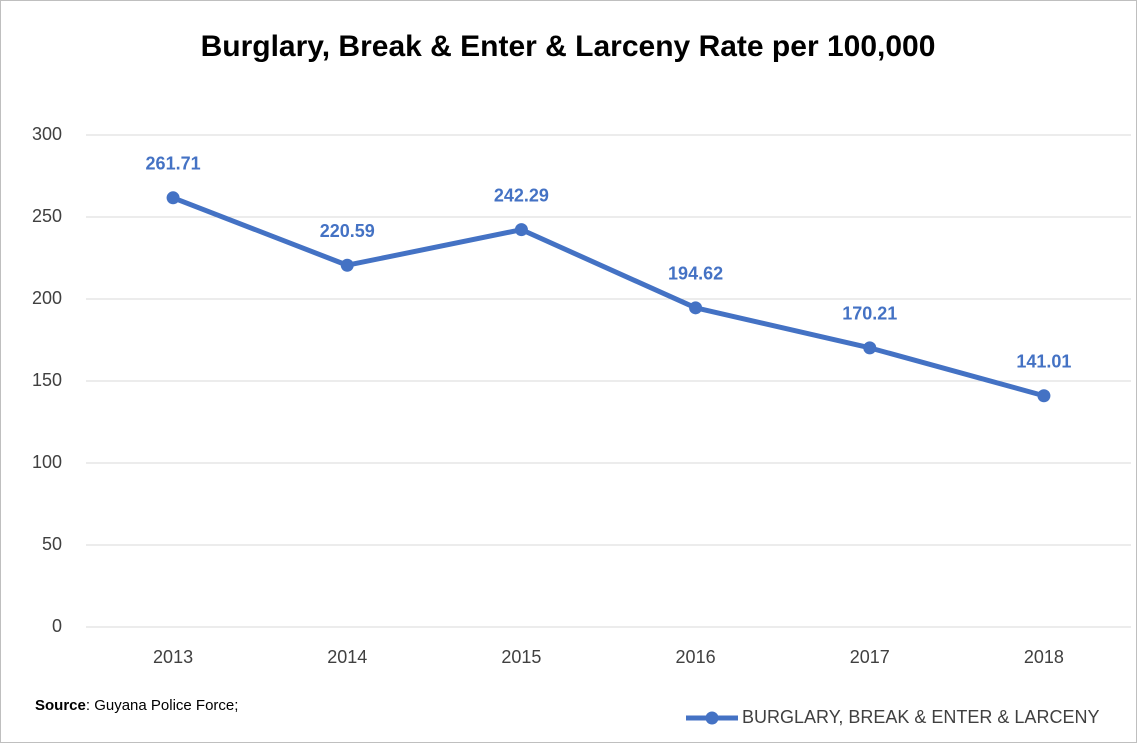 This screenshot has width=1137, height=743. Describe the element at coordinates (695, 274) in the screenshot. I see `data-label: 194.62` at that location.